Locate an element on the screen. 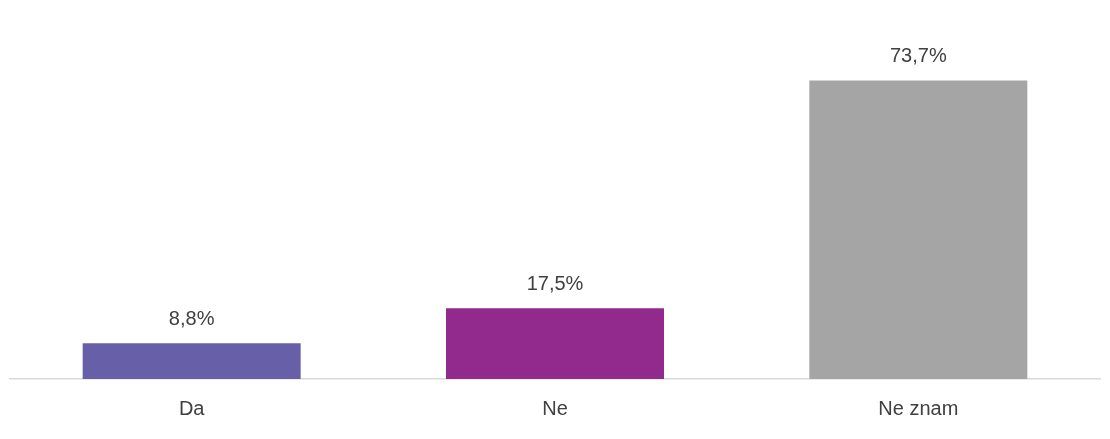 The height and width of the screenshot is (439, 1110). x-tick-label: Da is located at coordinates (192, 407).